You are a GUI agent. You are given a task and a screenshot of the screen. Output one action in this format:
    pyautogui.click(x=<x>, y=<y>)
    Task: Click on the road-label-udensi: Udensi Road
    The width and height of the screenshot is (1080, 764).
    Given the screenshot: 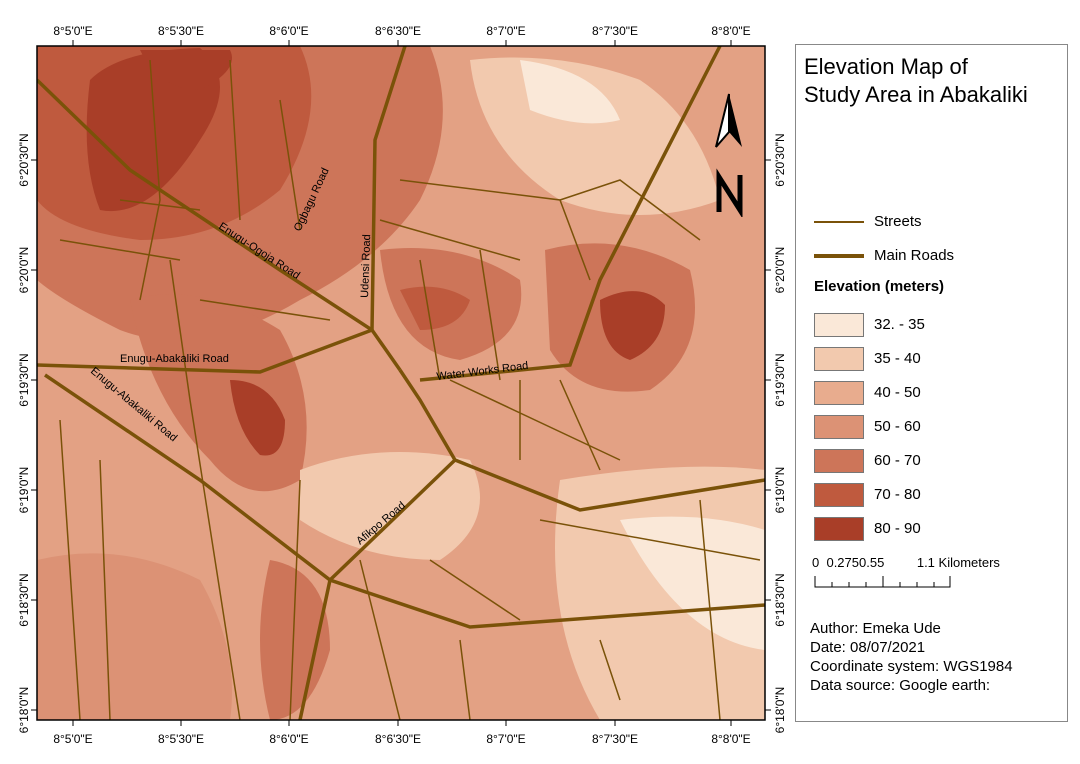 What is the action you would take?
    pyautogui.click(x=366, y=266)
    